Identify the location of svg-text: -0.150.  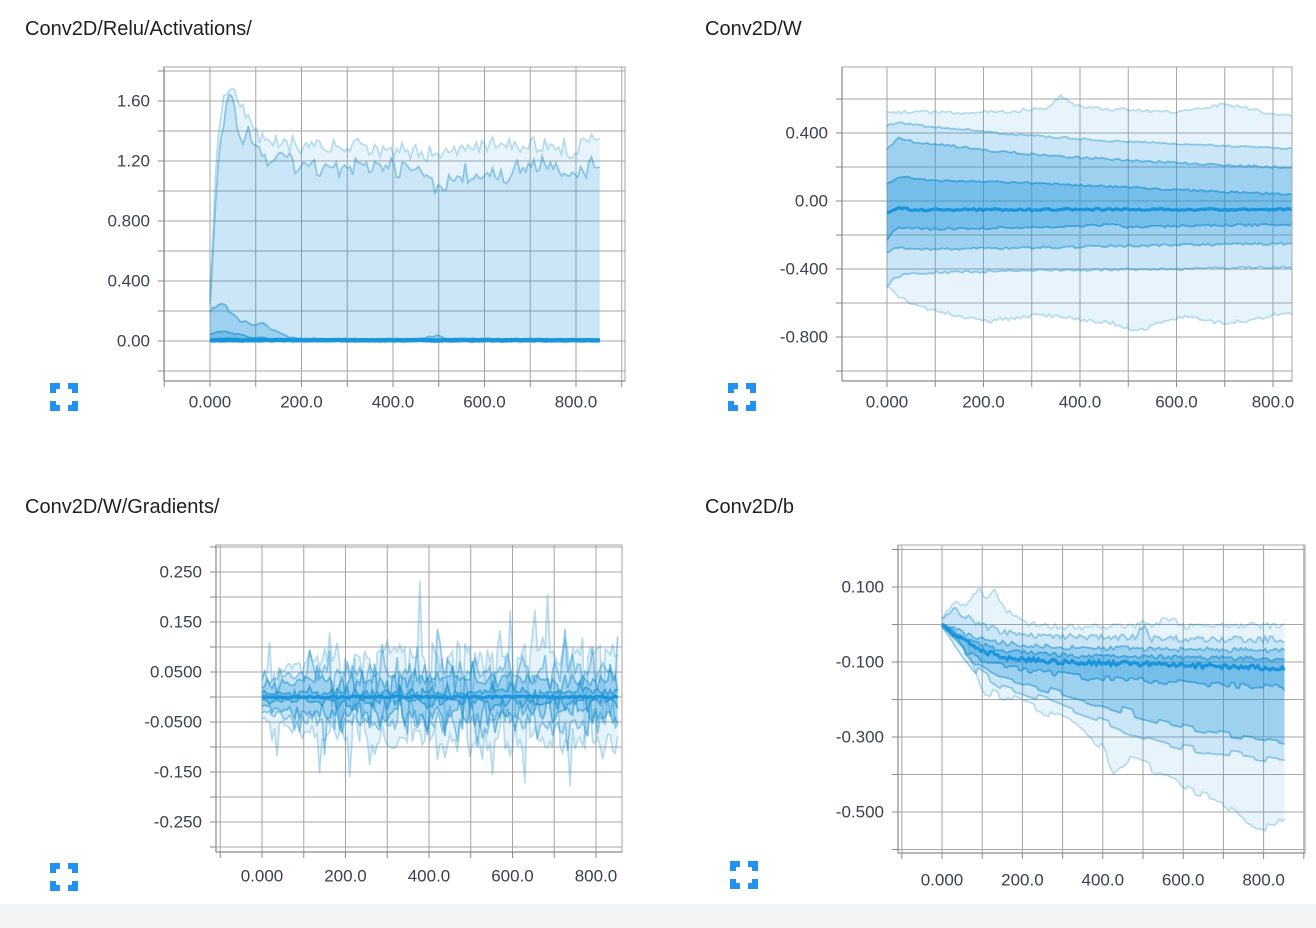
(178, 772).